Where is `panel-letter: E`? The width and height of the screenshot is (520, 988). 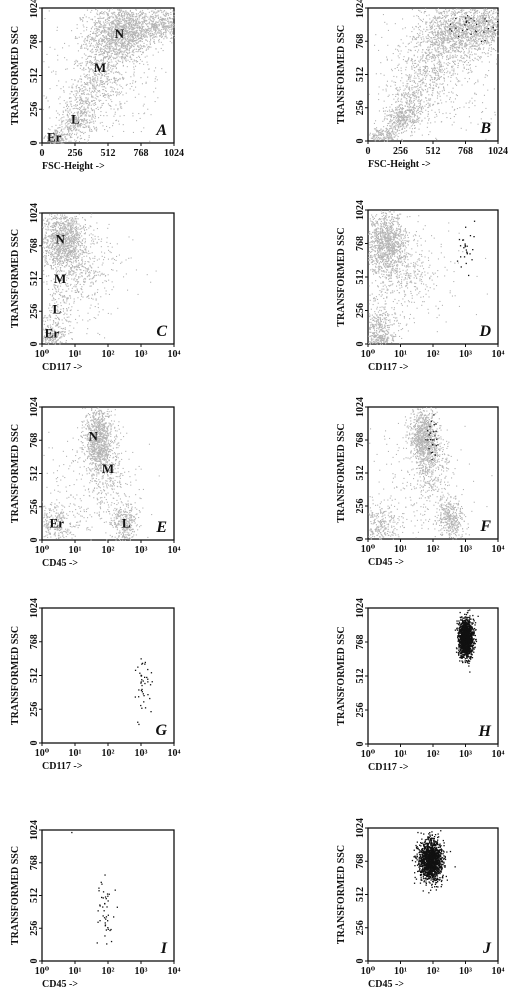 panel-letter: E is located at coordinates (161, 527).